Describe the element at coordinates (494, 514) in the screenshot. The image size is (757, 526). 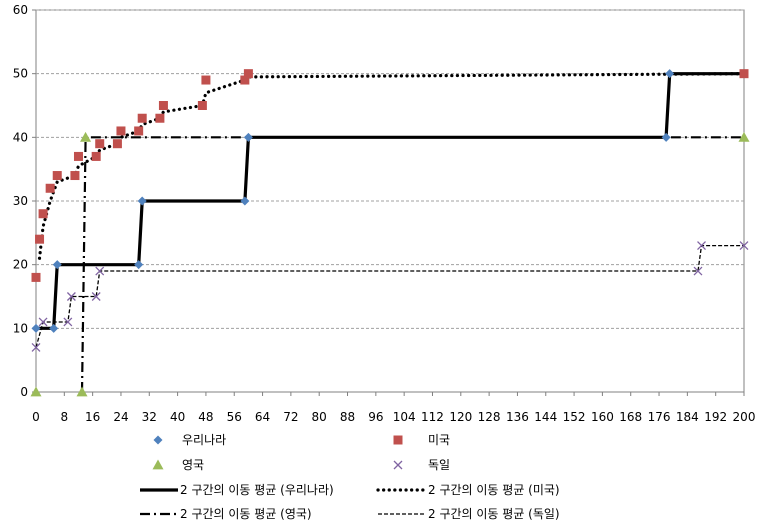
I see `legend-label-7: 2 구간의 이동 평균 (독일)` at that location.